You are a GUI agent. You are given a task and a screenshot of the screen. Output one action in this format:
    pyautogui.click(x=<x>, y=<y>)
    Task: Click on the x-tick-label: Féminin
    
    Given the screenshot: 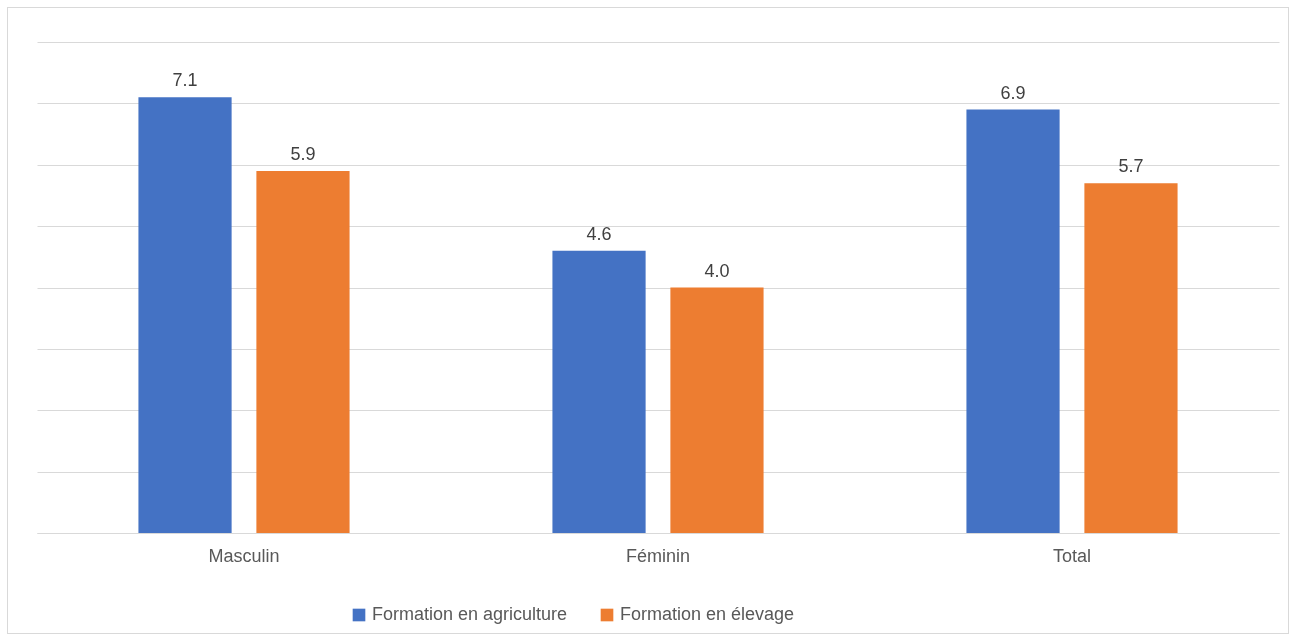 What is the action you would take?
    pyautogui.click(x=658, y=555)
    